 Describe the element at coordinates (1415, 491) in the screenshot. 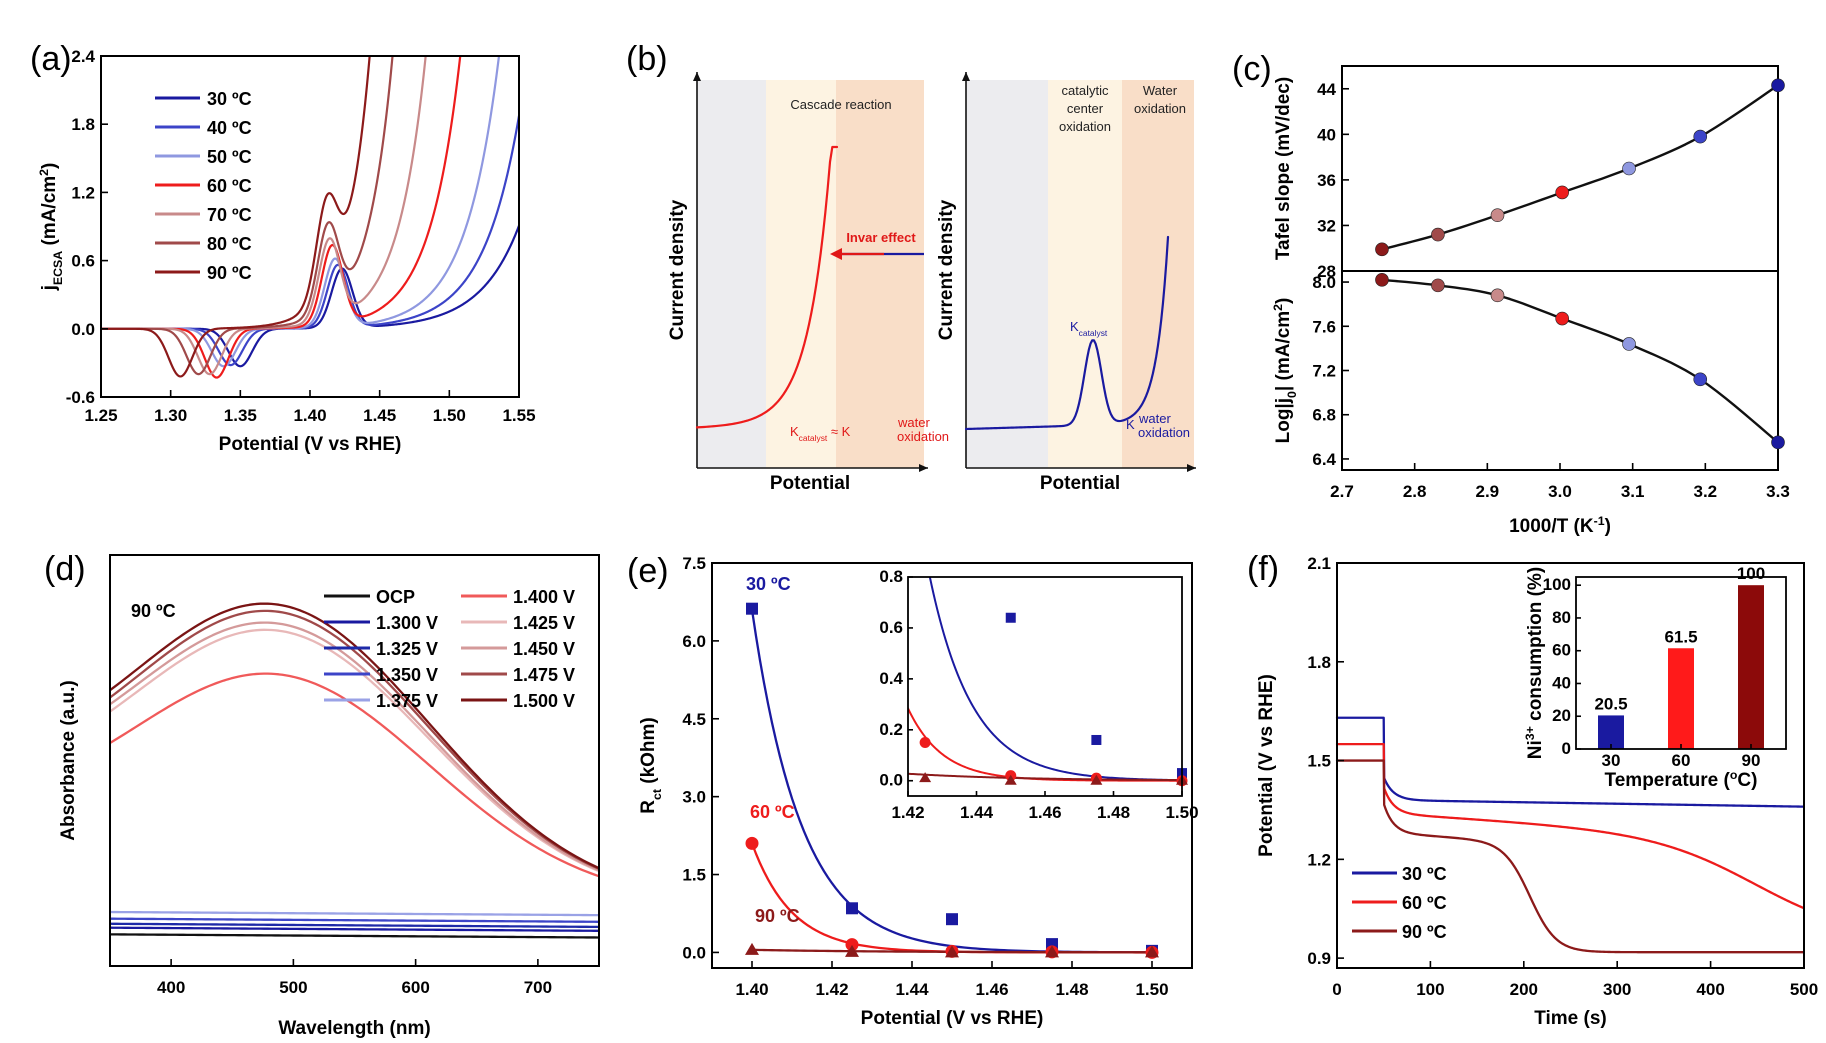

I see `xtick-label-c-1: 2.8` at that location.